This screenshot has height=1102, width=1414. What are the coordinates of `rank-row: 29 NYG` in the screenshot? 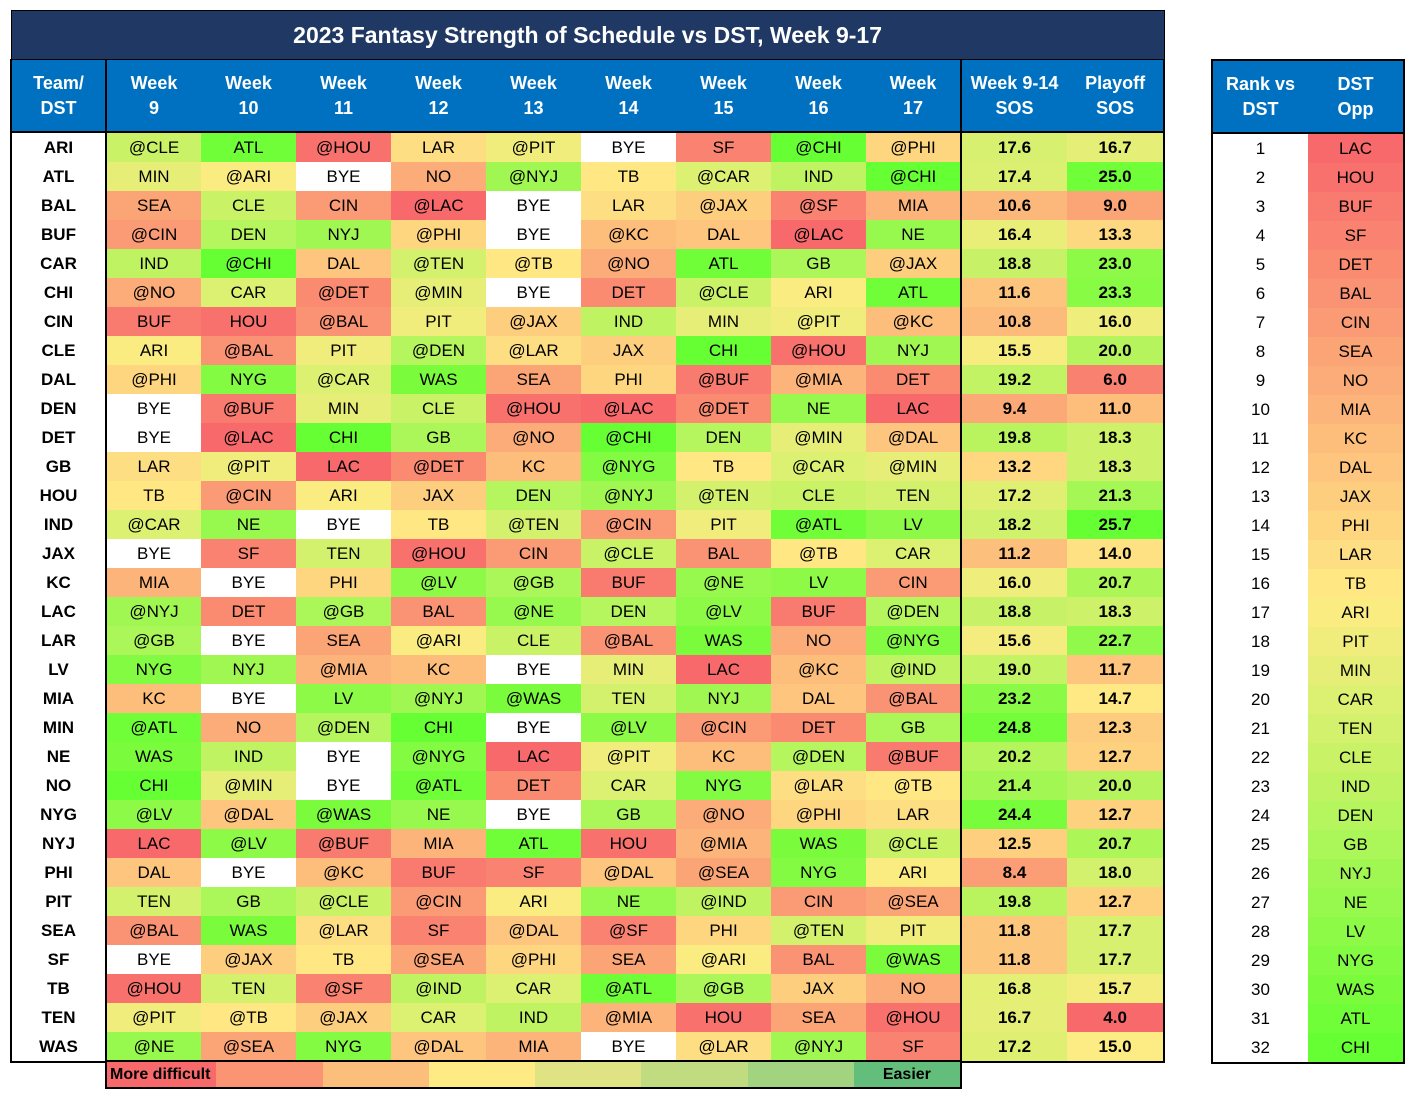 It's located at (1308, 960).